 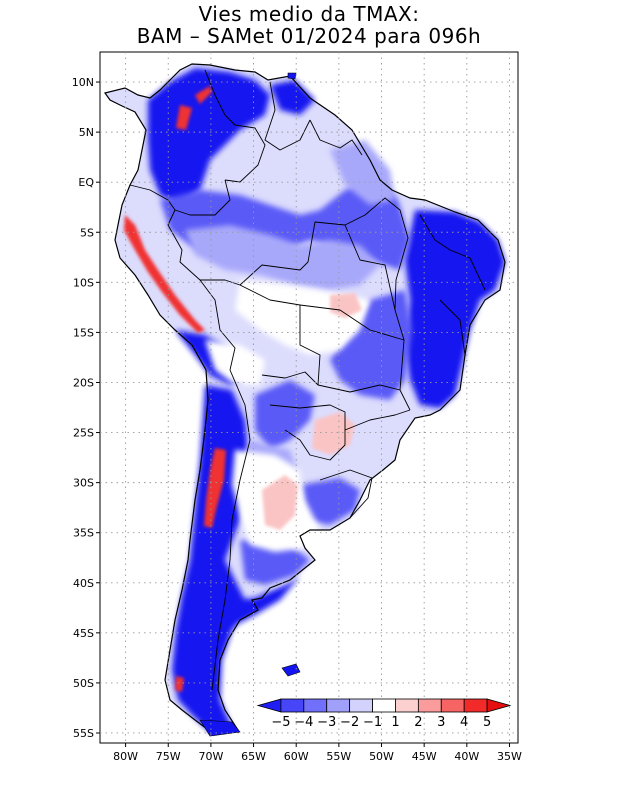 What do you see at coordinates (83, 282) in the screenshot?
I see `lat-tick-label: 10S` at bounding box center [83, 282].